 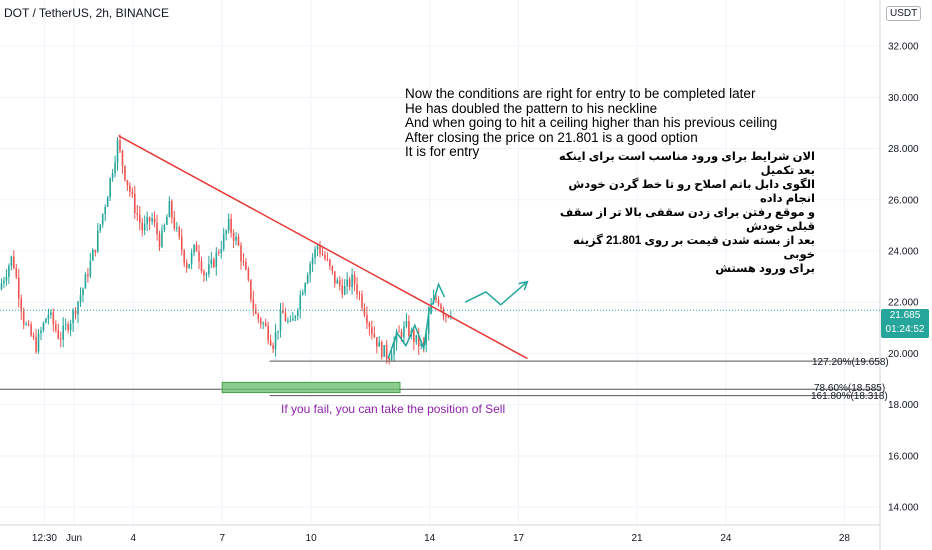 I want to click on y-tick-label: 28.000, so click(x=903, y=149).